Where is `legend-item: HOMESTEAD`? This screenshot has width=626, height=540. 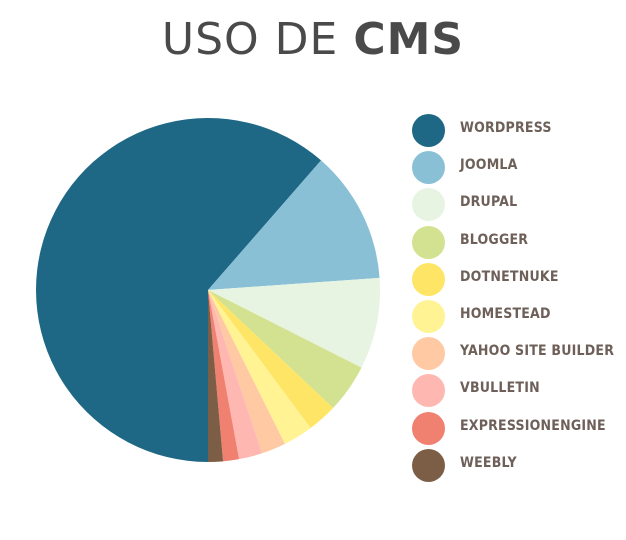 legend-item: HOMESTEAD is located at coordinates (517, 316).